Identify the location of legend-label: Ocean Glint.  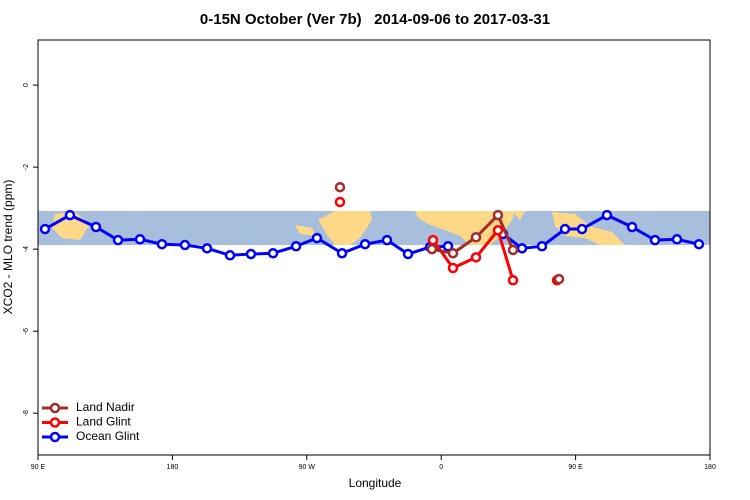
(108, 436).